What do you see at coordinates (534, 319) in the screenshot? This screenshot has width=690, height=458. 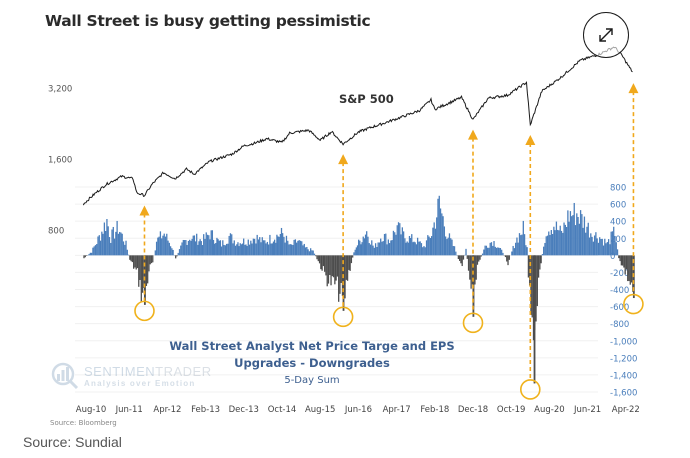 I see `area-spike` at bounding box center [534, 319].